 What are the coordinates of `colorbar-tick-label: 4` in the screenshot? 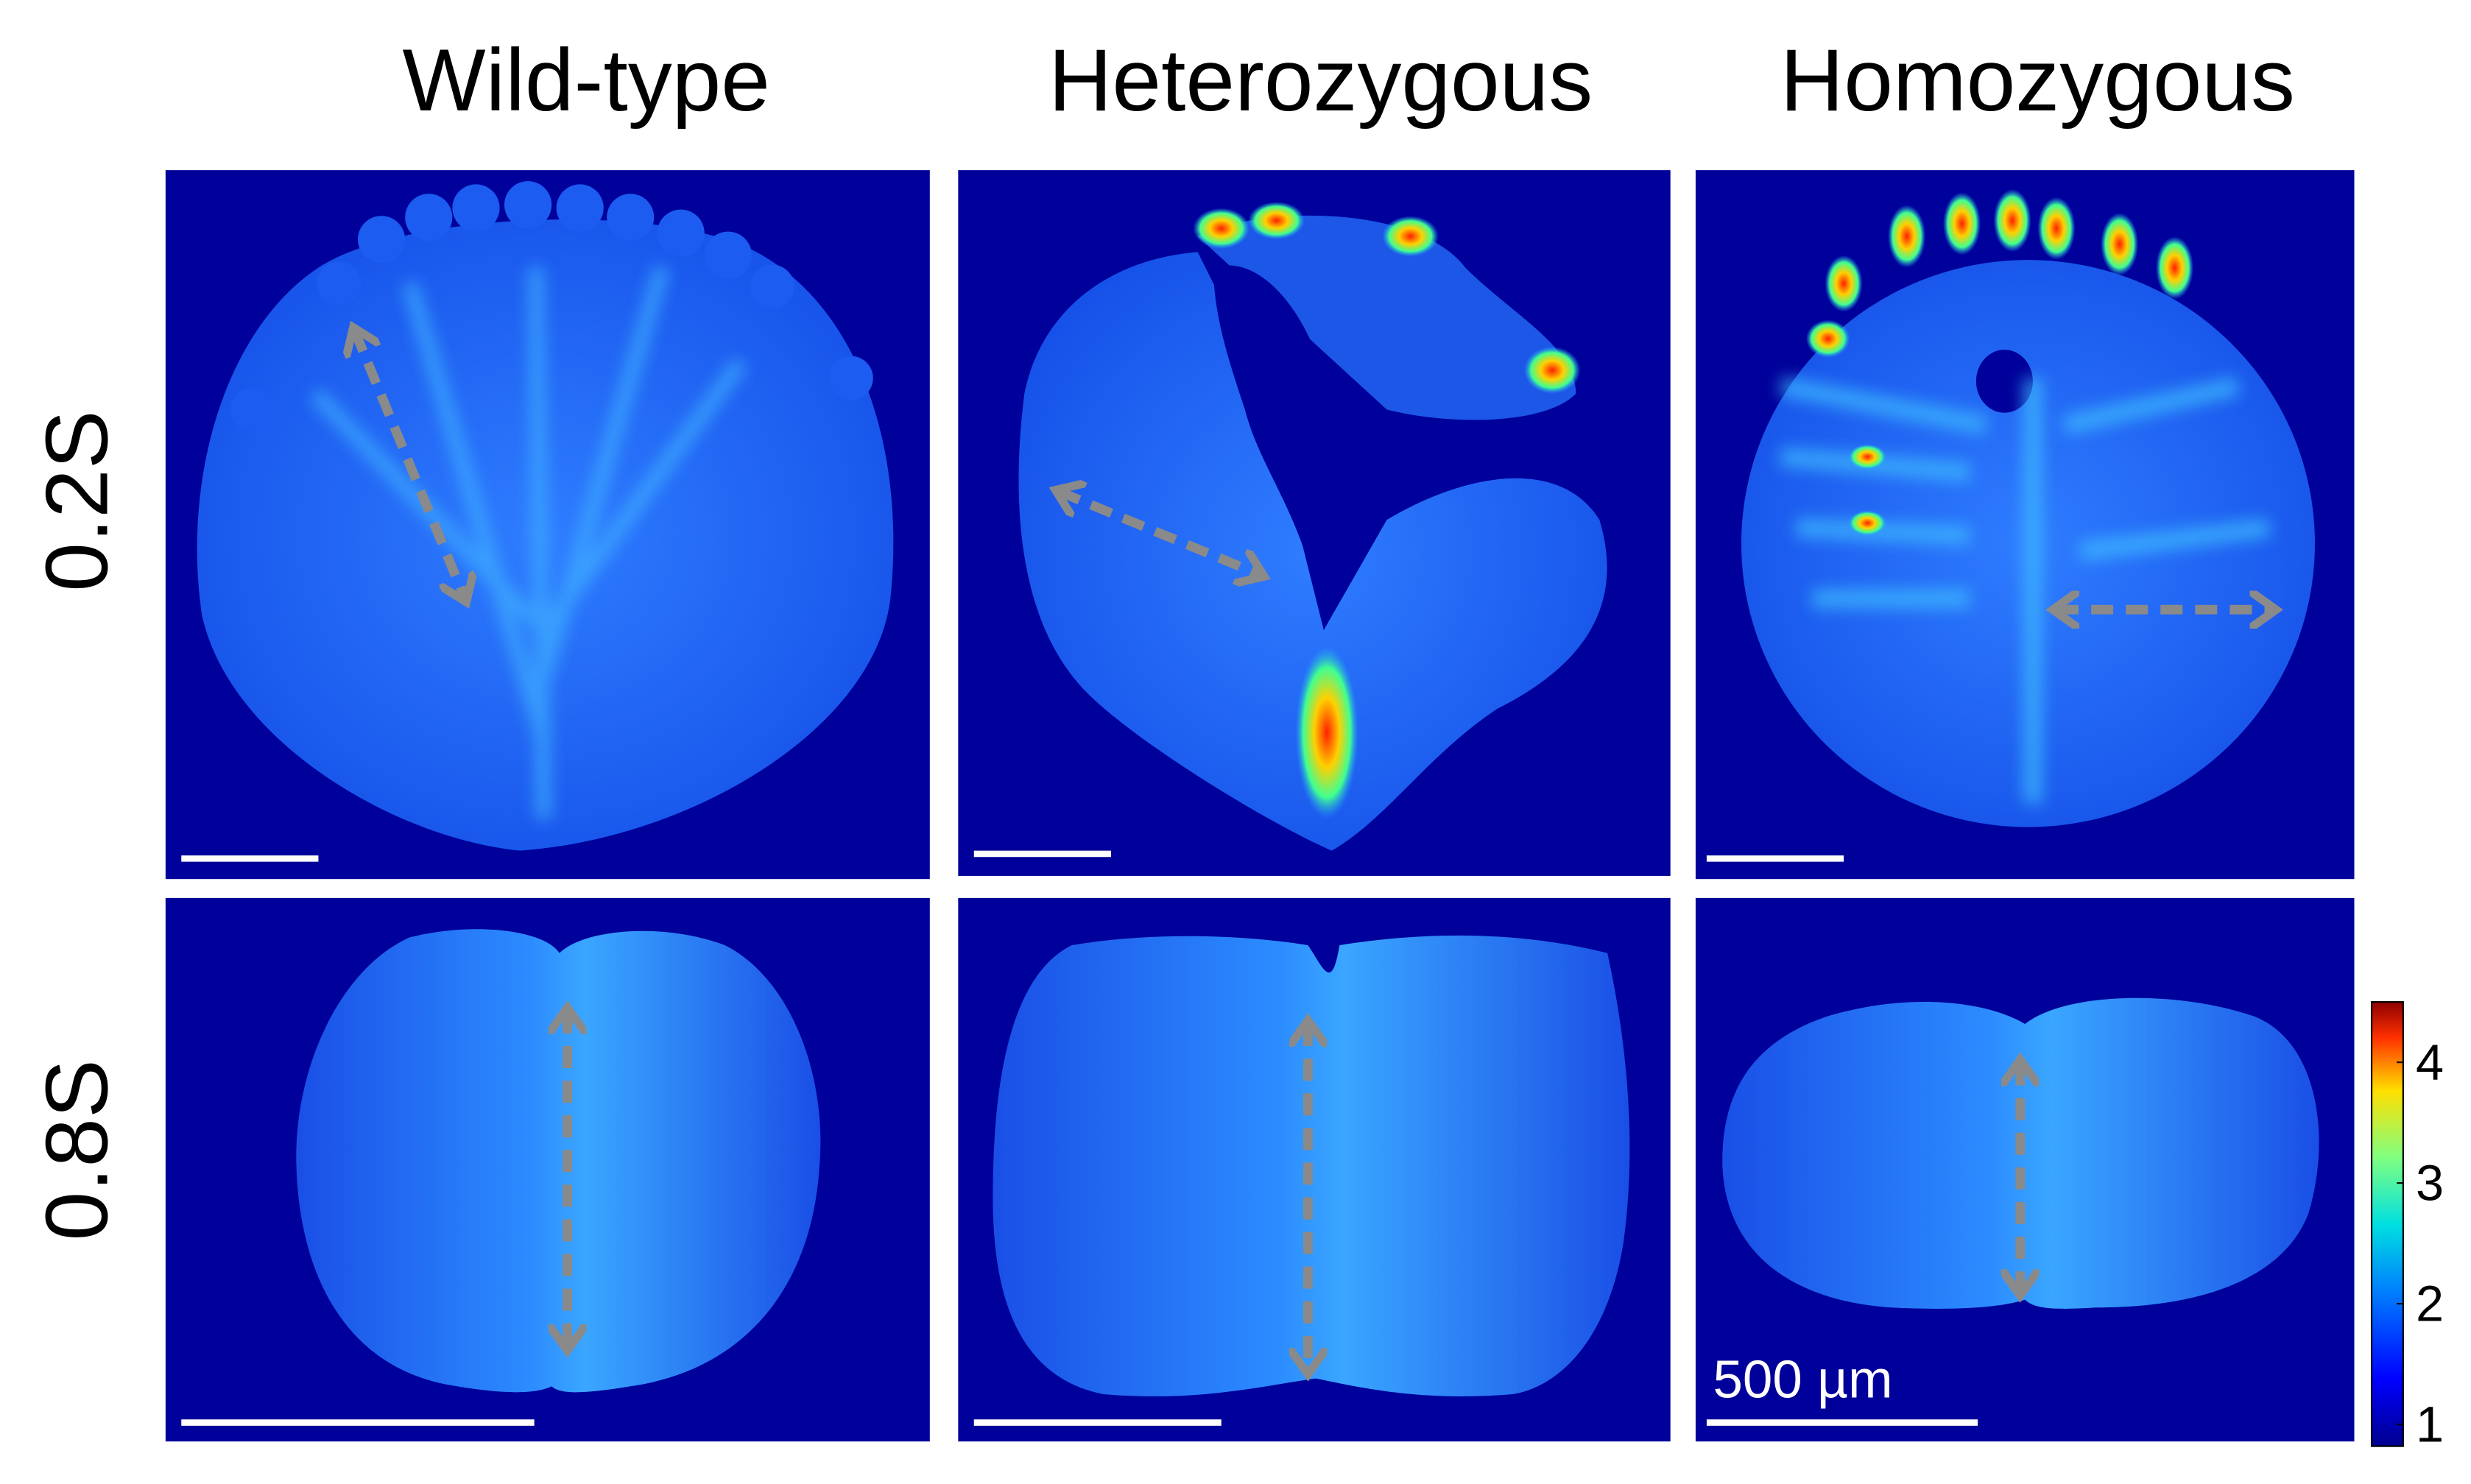 It's located at (2430, 1062).